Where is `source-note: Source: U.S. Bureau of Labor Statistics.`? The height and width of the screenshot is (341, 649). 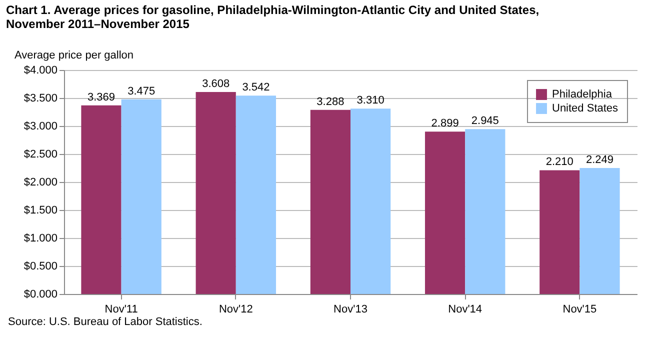
source-note: Source: U.S. Bureau of Labor Statistics. is located at coordinates (105, 322).